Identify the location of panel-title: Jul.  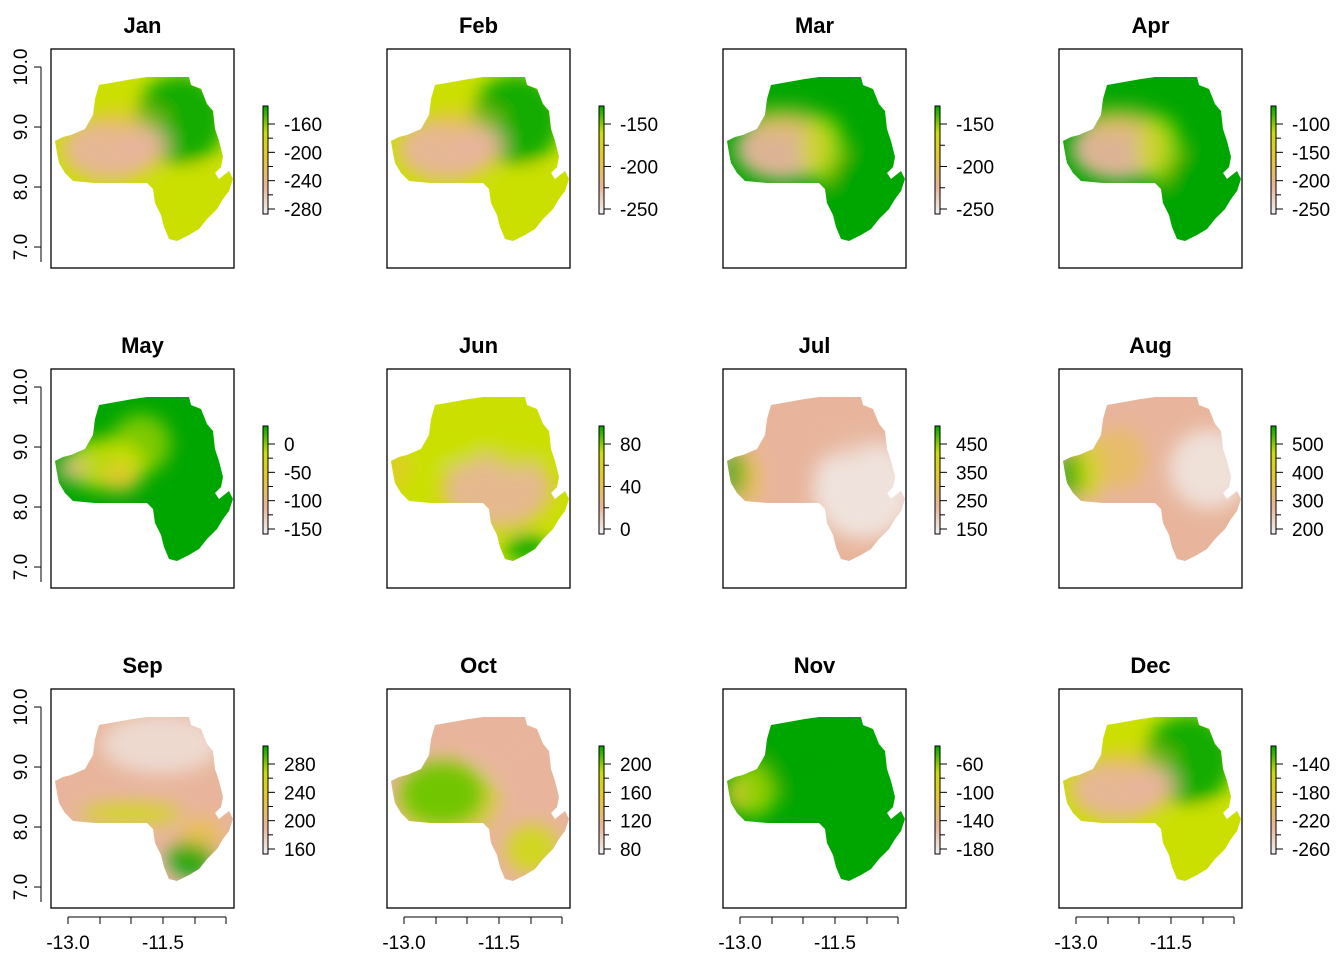
(815, 345).